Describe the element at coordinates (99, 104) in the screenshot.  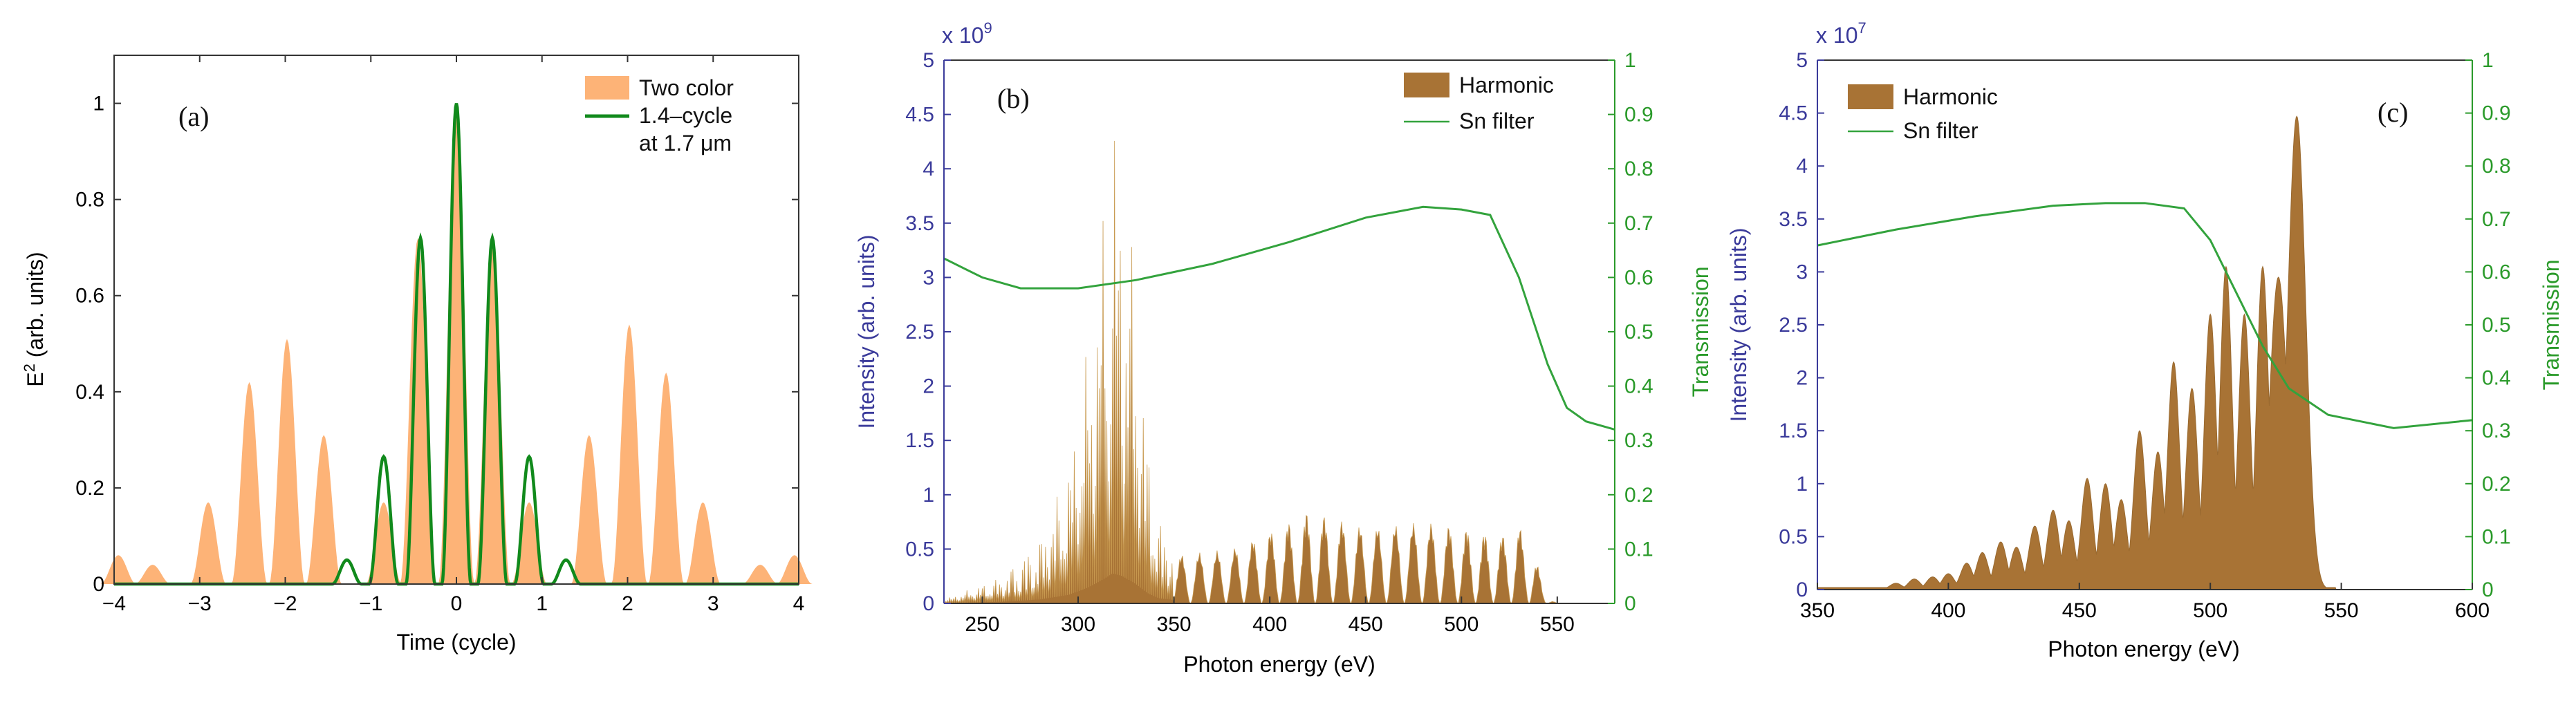
I see `y-tick-label: 1` at that location.